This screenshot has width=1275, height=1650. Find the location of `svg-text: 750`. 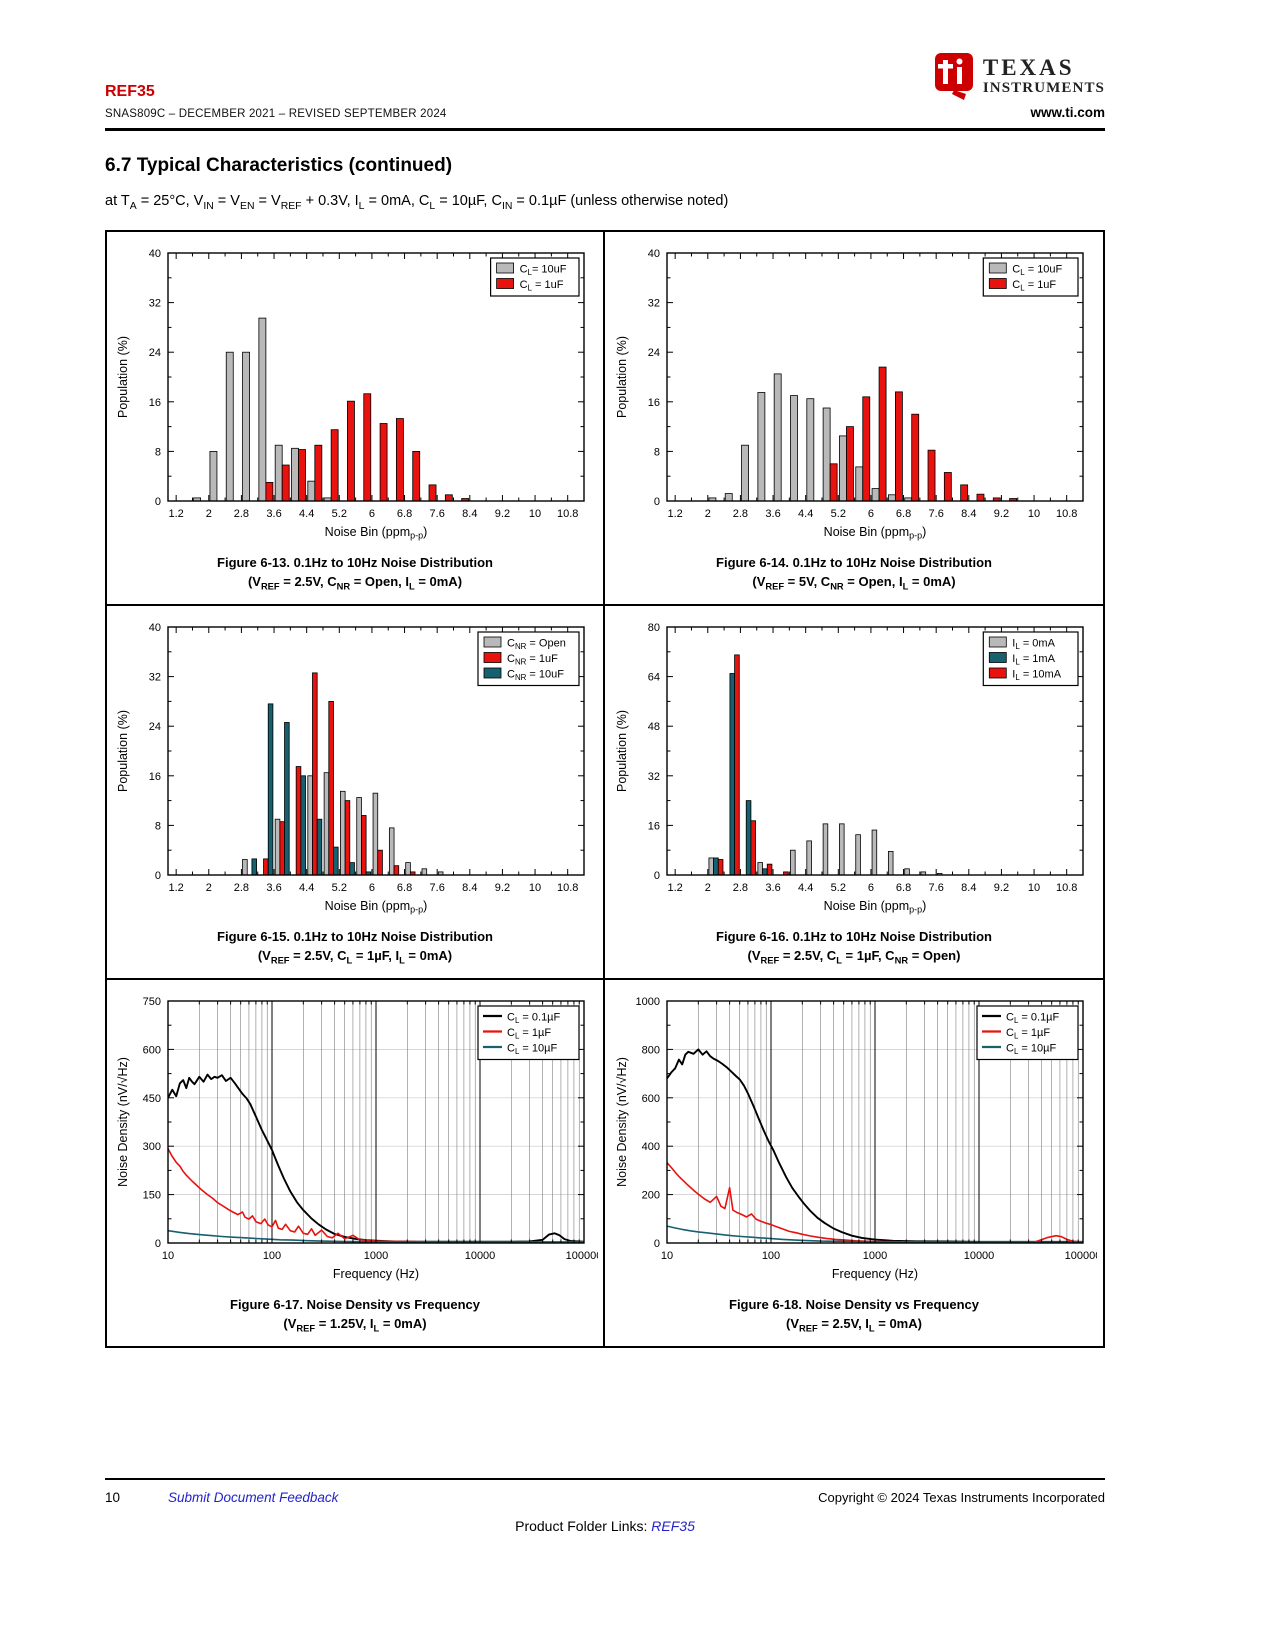

svg-text: 750 is located at coordinates (152, 1002).